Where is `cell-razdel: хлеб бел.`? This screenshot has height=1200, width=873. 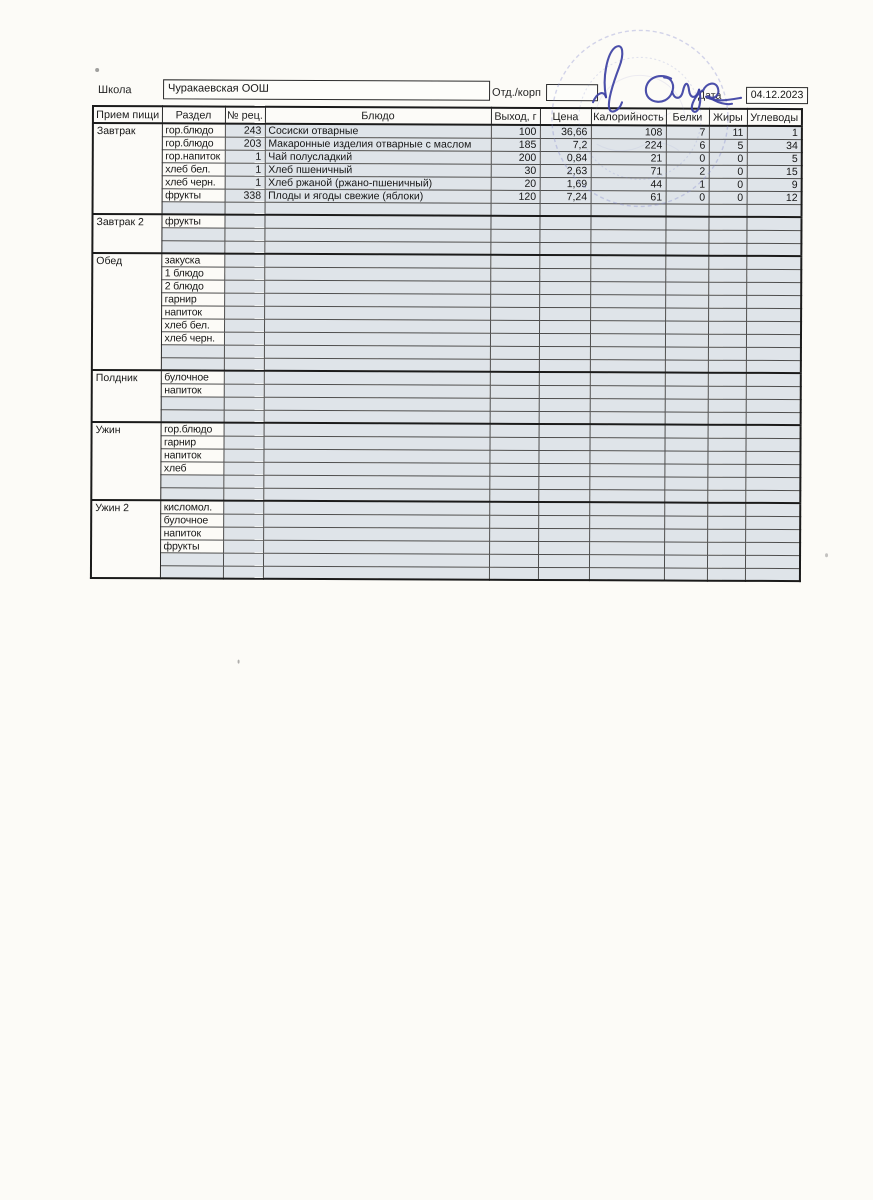
cell-razdel: хлеб бел. is located at coordinates (193, 169).